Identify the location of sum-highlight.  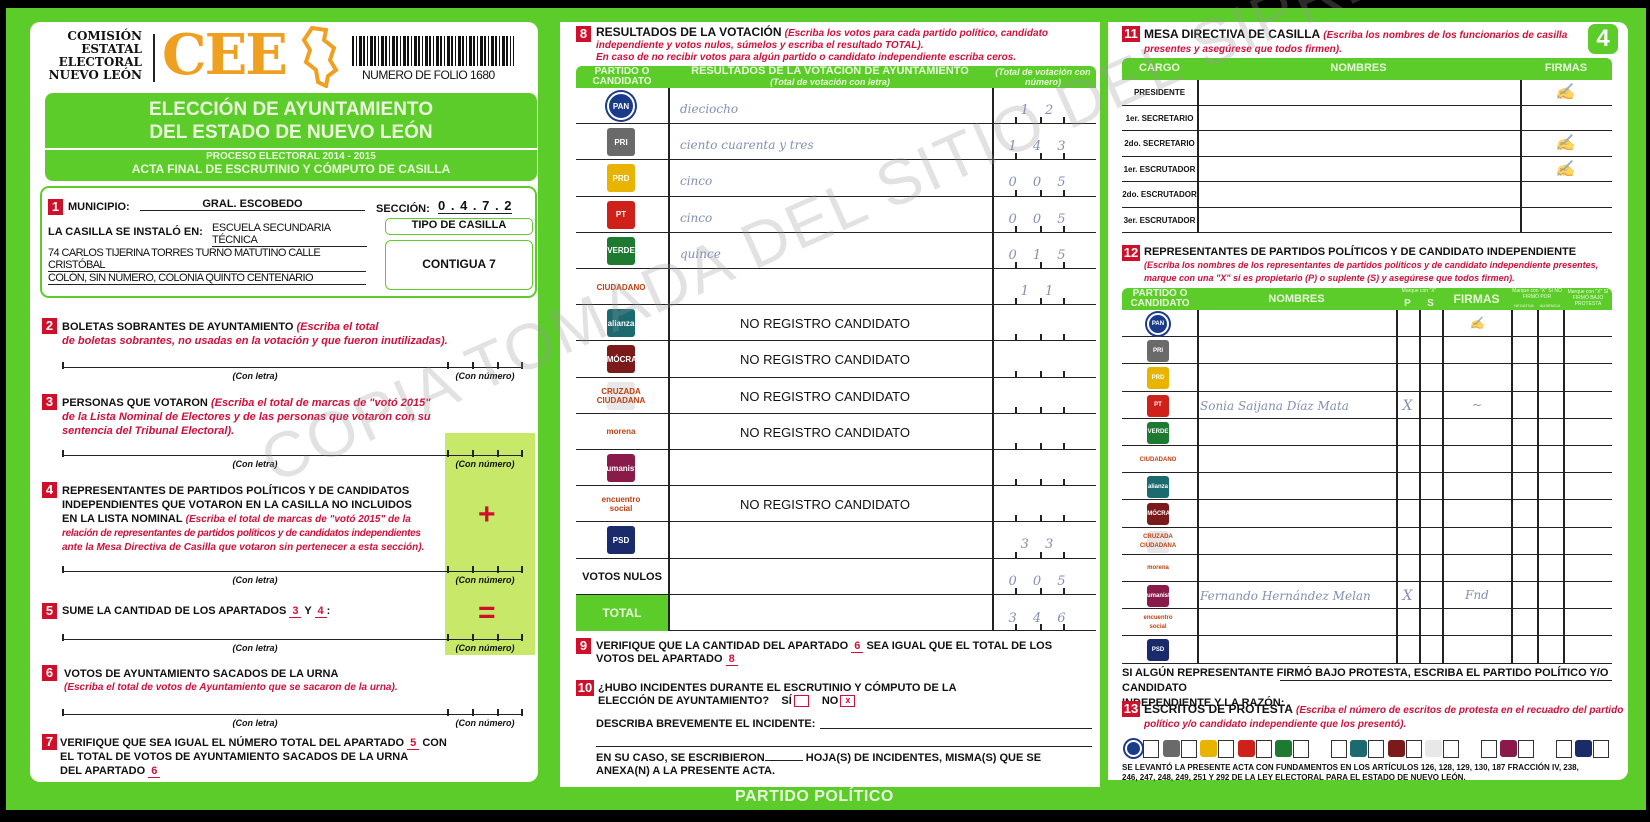
(490, 544).